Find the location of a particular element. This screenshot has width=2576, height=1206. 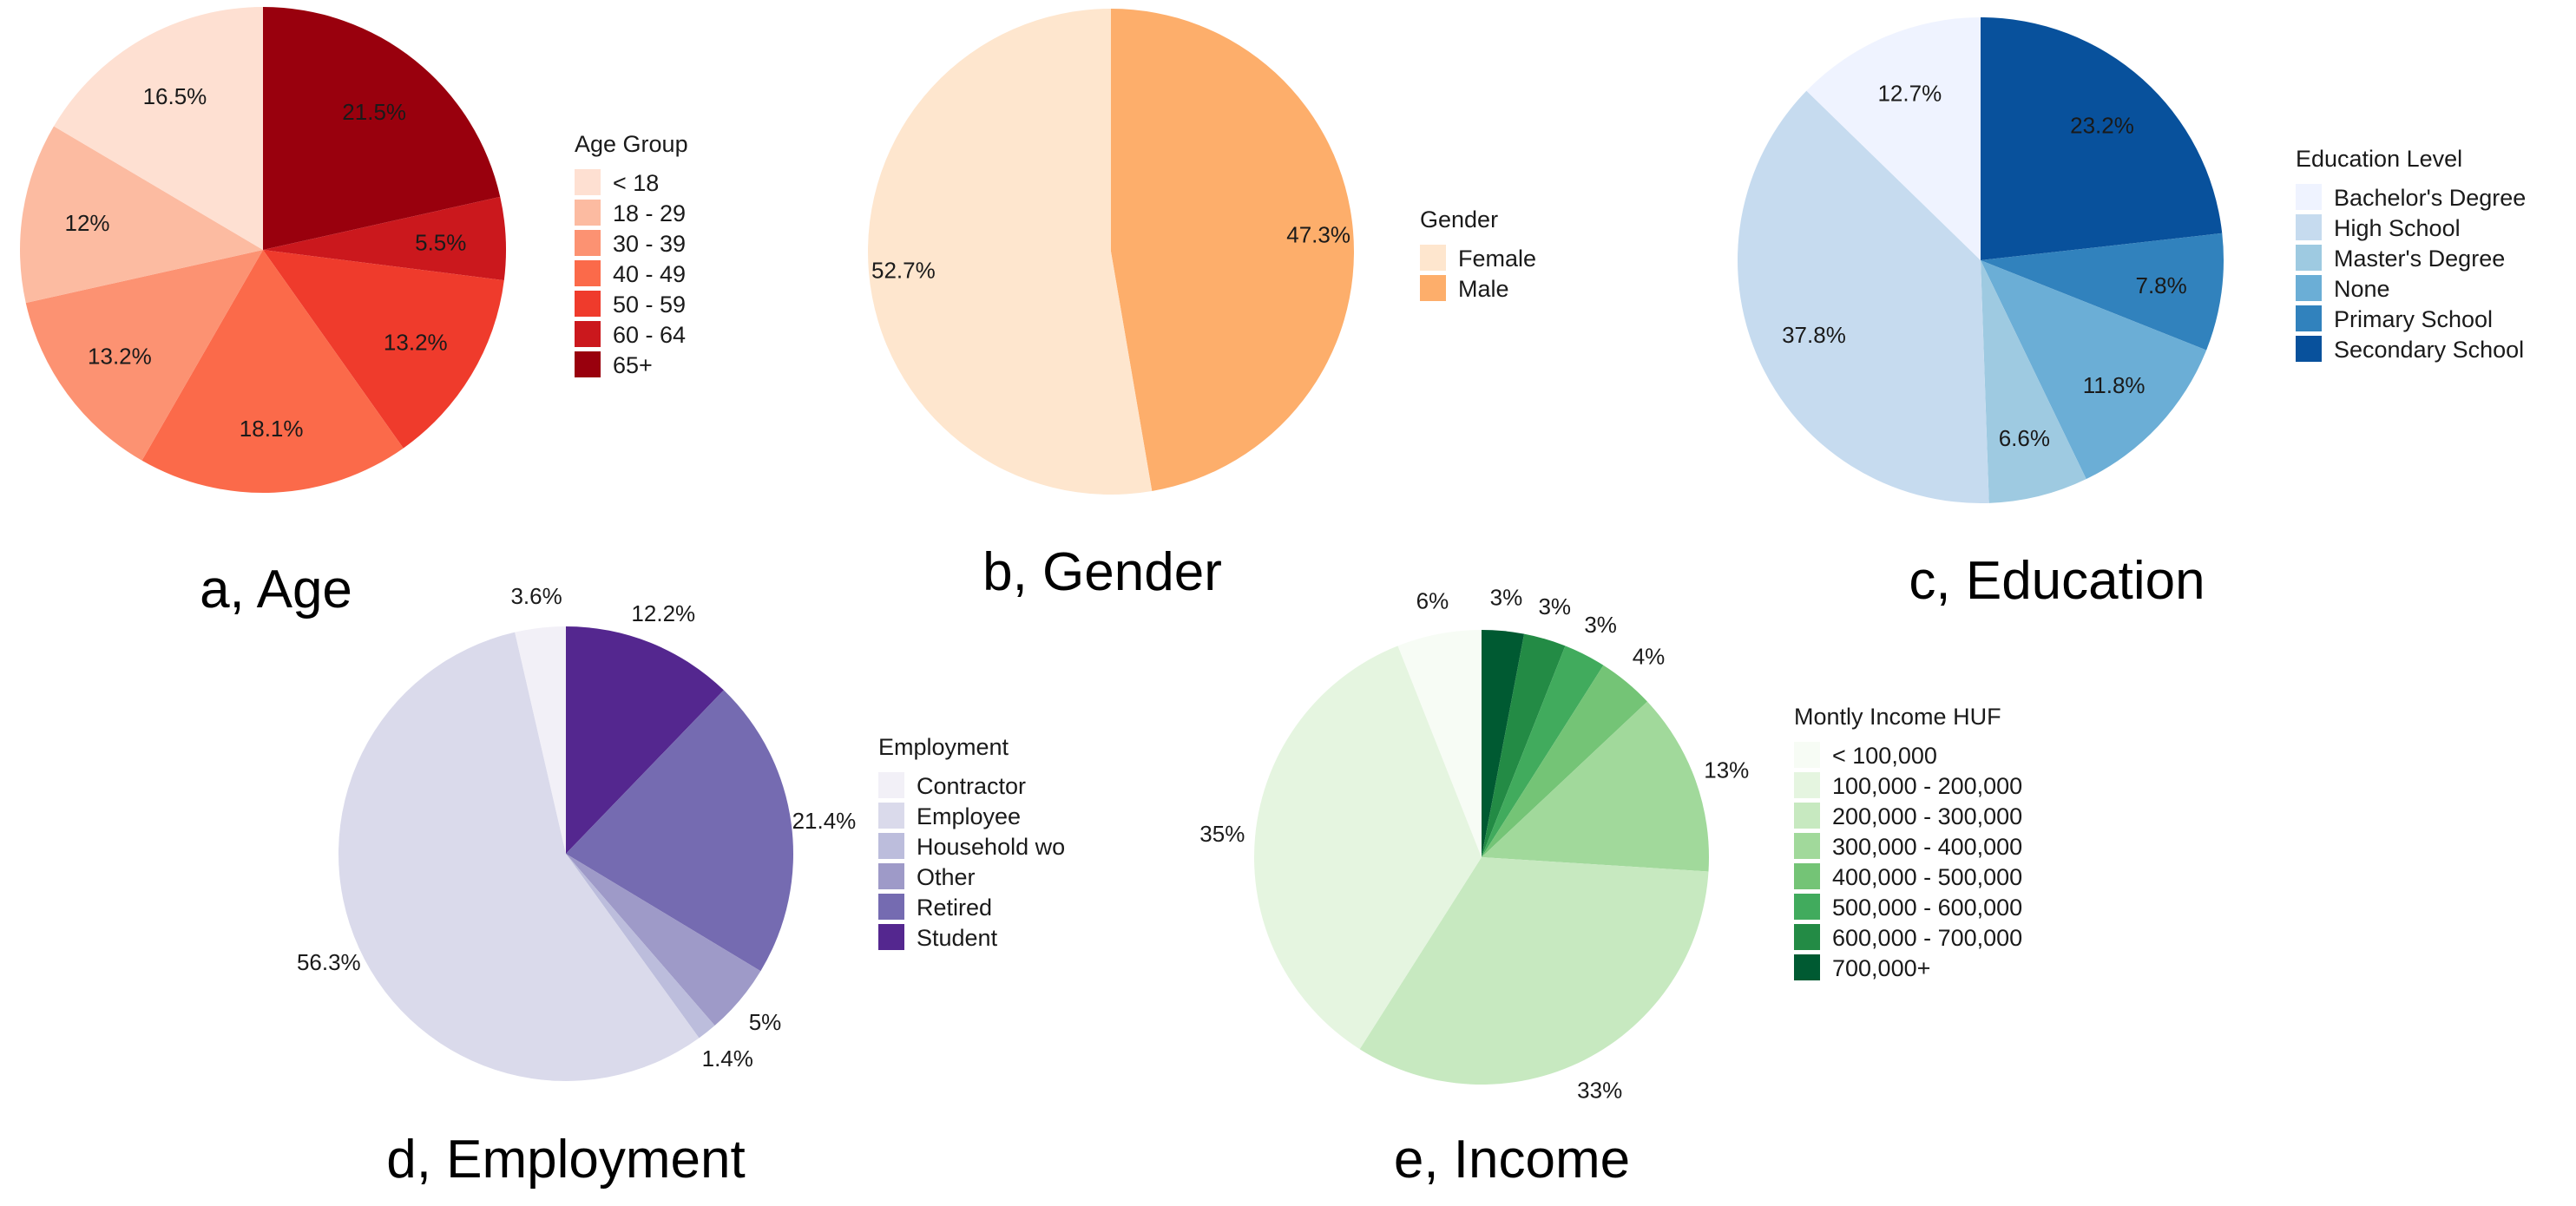

slice-label: 4% is located at coordinates (1650, 656).